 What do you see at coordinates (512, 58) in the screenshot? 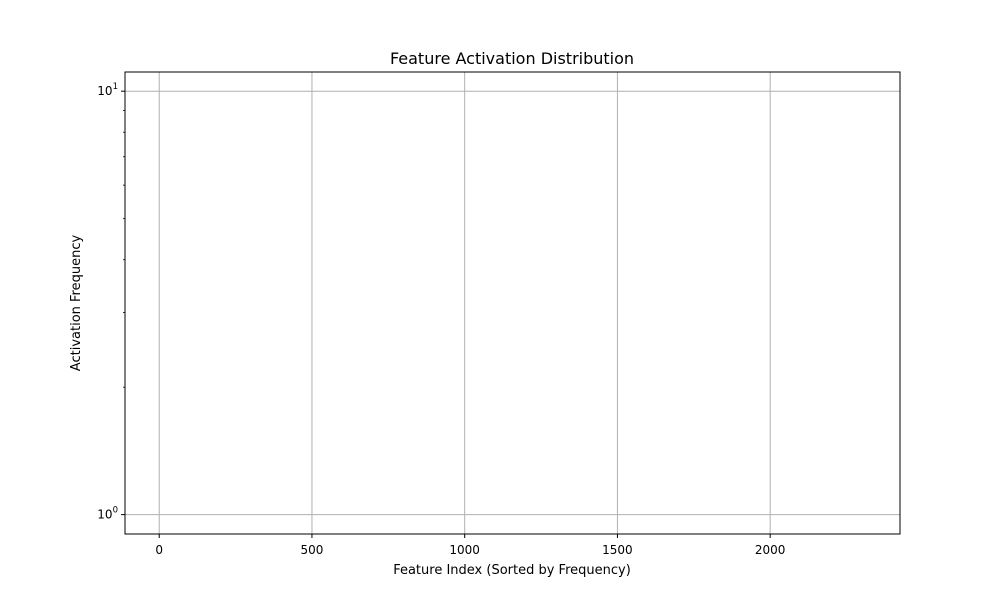
I see `chart-title: Feature Activation Distribution` at bounding box center [512, 58].